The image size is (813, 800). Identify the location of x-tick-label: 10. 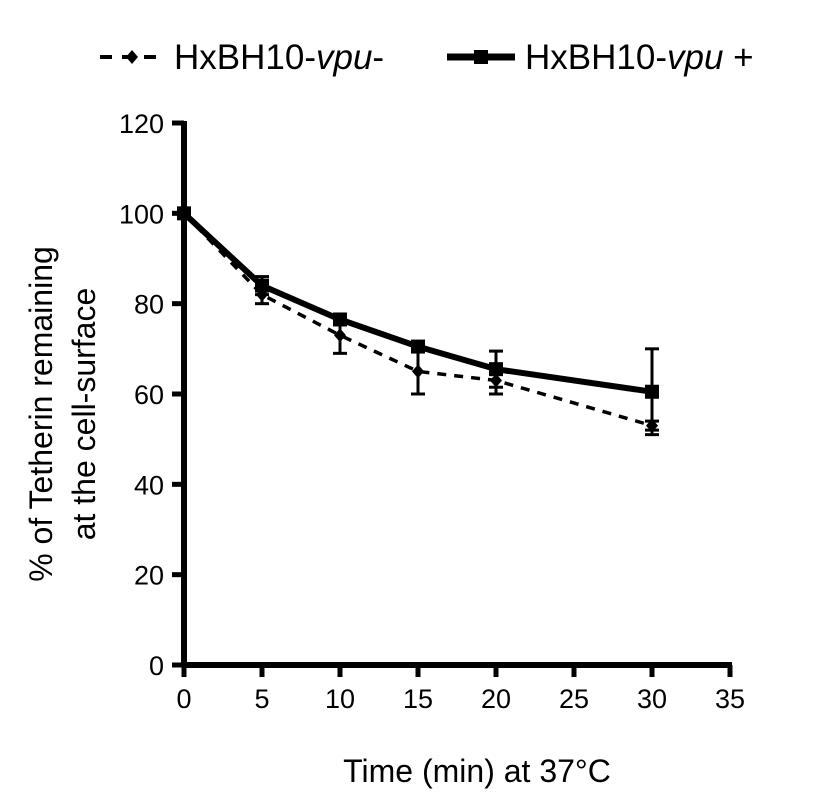
(340, 699).